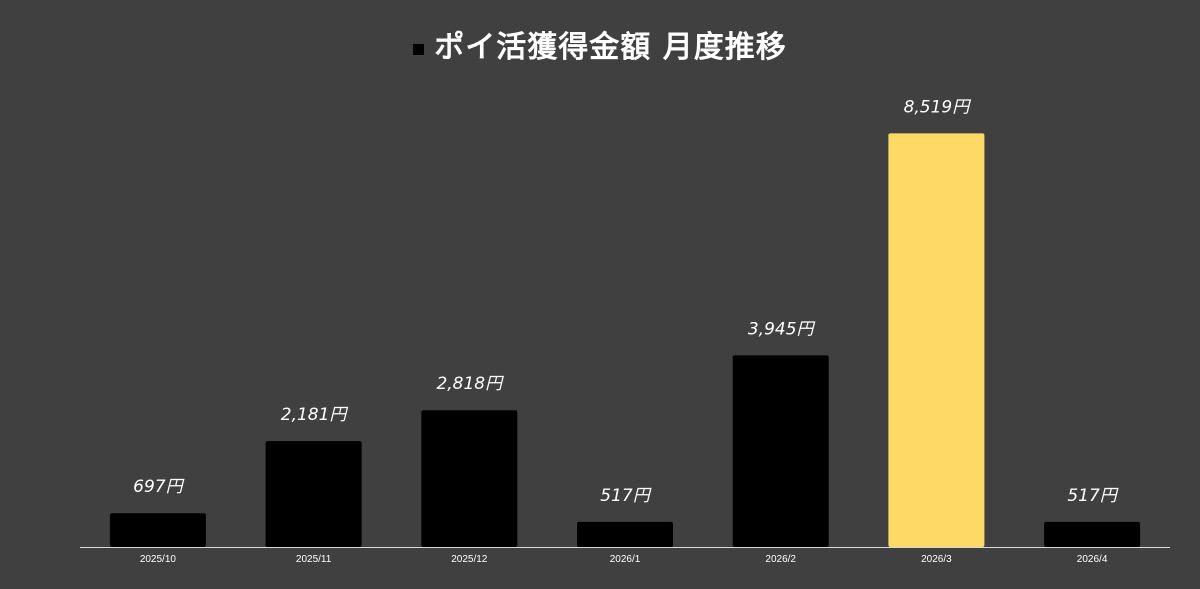 This screenshot has height=589, width=1200. Describe the element at coordinates (625, 559) in the screenshot. I see `x-tick-label-2026-1: 2026/1` at that location.